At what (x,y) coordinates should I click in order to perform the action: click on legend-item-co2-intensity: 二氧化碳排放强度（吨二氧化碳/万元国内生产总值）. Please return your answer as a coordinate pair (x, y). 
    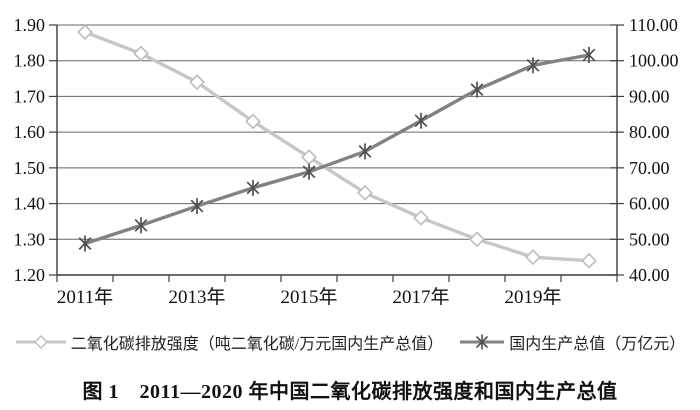
    Looking at the image, I should click on (229, 342).